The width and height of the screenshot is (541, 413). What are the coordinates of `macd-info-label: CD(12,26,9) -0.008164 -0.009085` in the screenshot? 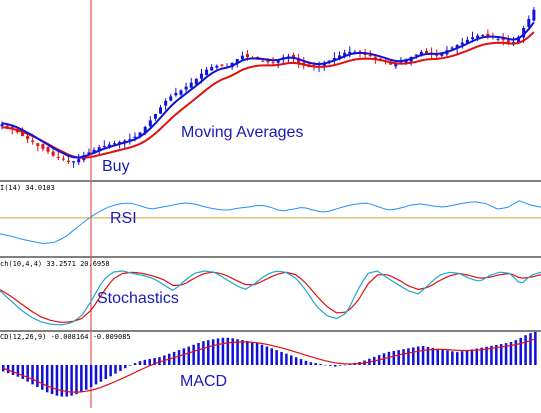 It's located at (65, 337).